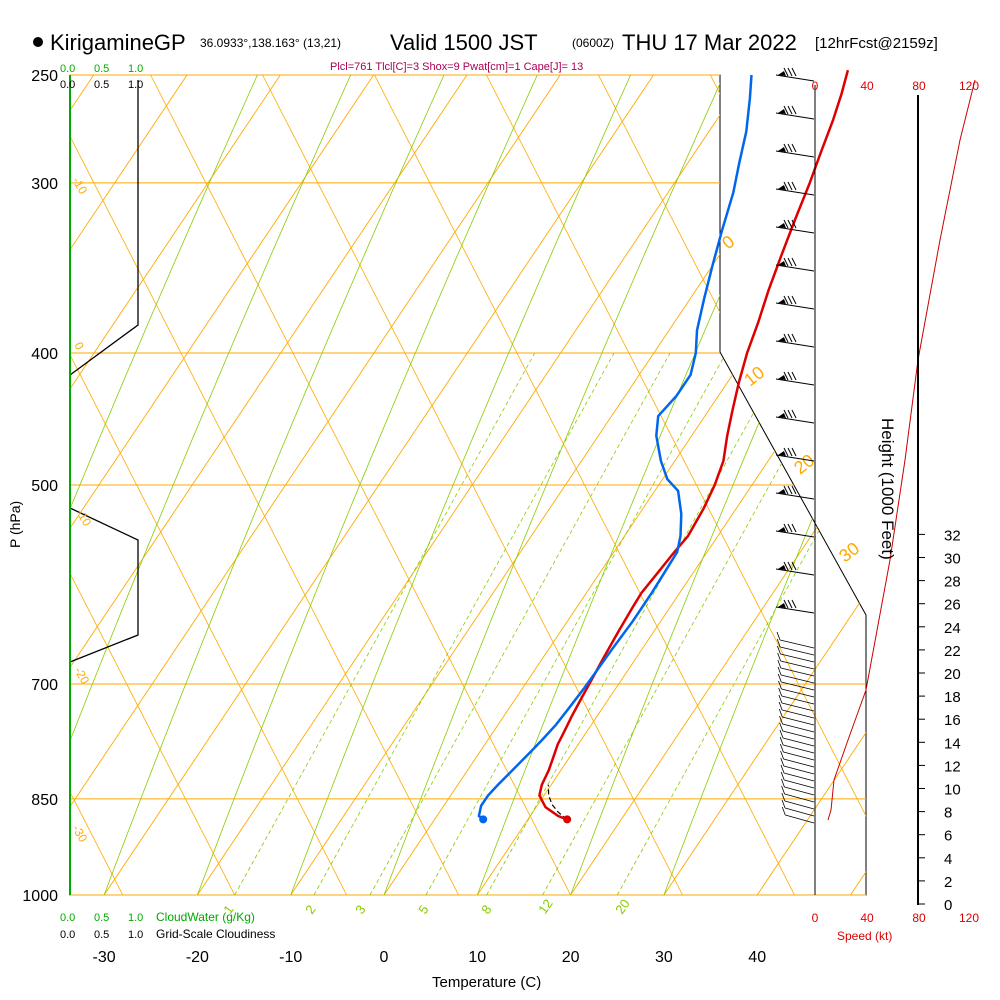 This screenshot has height=1000, width=1000. What do you see at coordinates (557, 802) in the screenshot?
I see `parcel-path` at bounding box center [557, 802].